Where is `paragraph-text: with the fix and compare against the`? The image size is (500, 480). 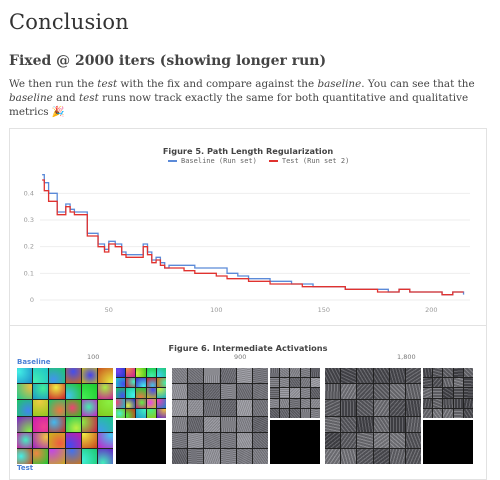 paragraph-text: with the fix and compare against the is located at coordinates (217, 84).